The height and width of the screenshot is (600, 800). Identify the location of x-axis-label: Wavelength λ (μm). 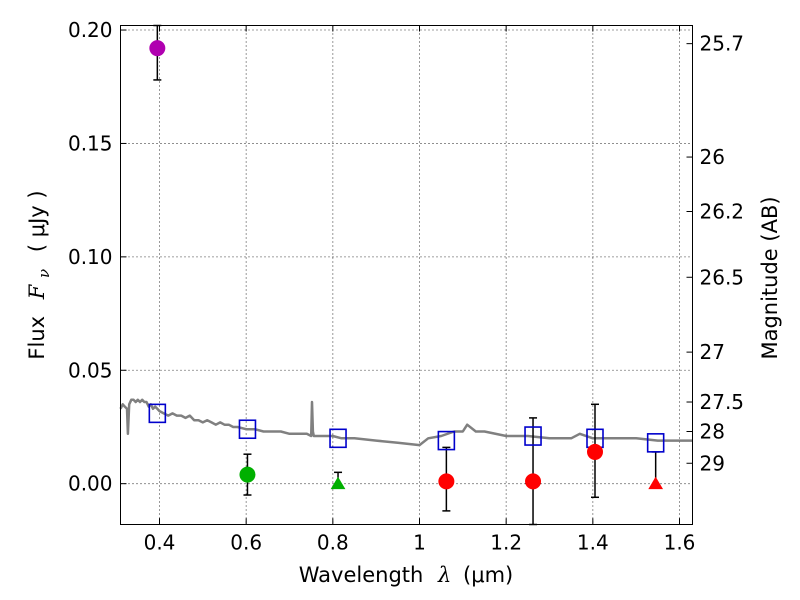
(406, 575).